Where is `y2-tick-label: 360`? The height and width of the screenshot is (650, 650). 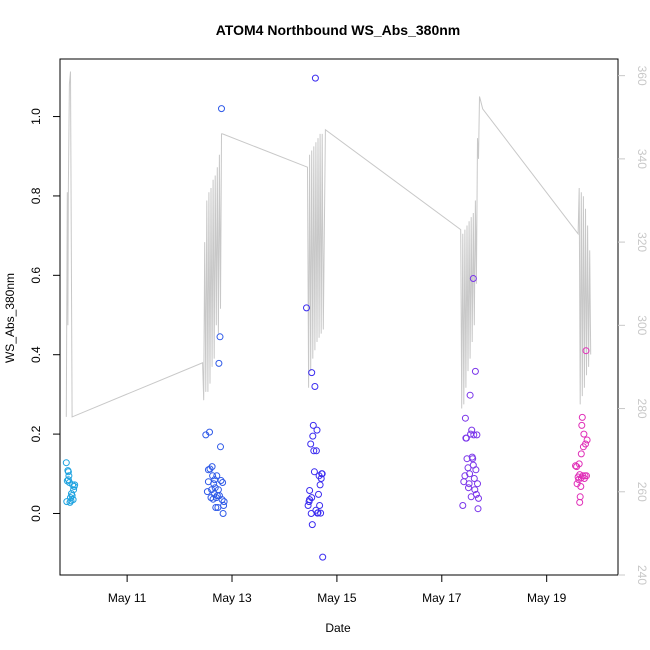 y2-tick-label: 360 is located at coordinates (642, 76).